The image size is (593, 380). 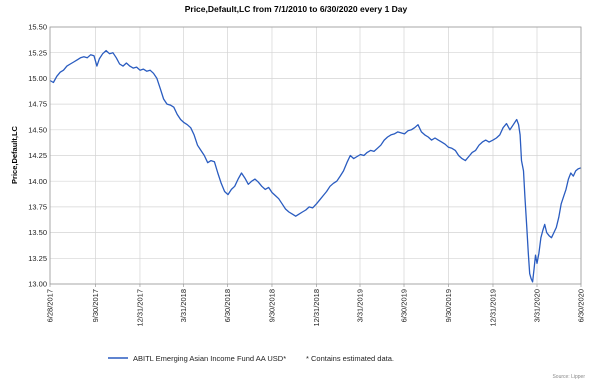 I want to click on y-tick-label: 13.50, so click(x=37, y=232).